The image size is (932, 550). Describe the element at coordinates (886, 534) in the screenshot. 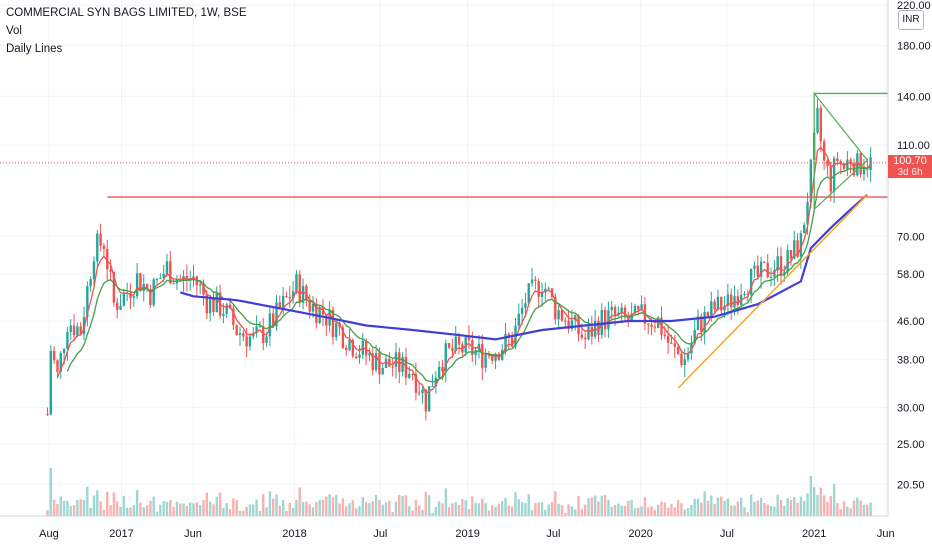

I see `time-tick-label: Jun` at that location.